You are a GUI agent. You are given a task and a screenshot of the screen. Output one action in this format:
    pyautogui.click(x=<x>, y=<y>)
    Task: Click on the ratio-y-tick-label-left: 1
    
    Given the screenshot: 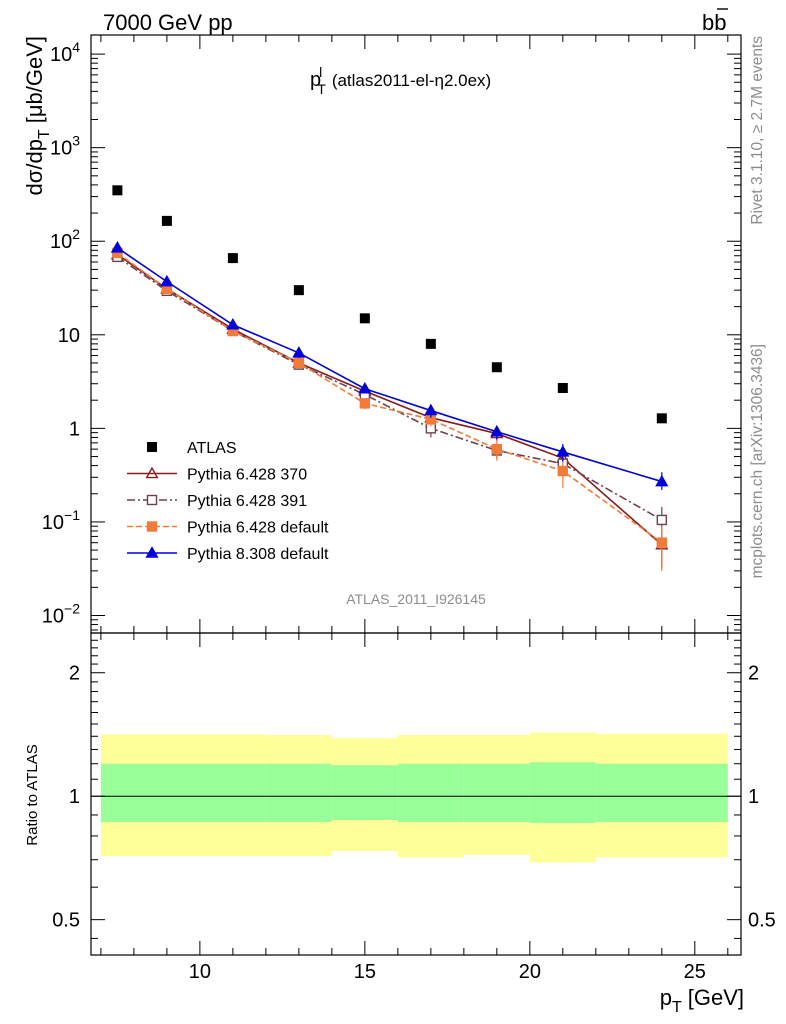 What is the action you would take?
    pyautogui.click(x=74, y=797)
    